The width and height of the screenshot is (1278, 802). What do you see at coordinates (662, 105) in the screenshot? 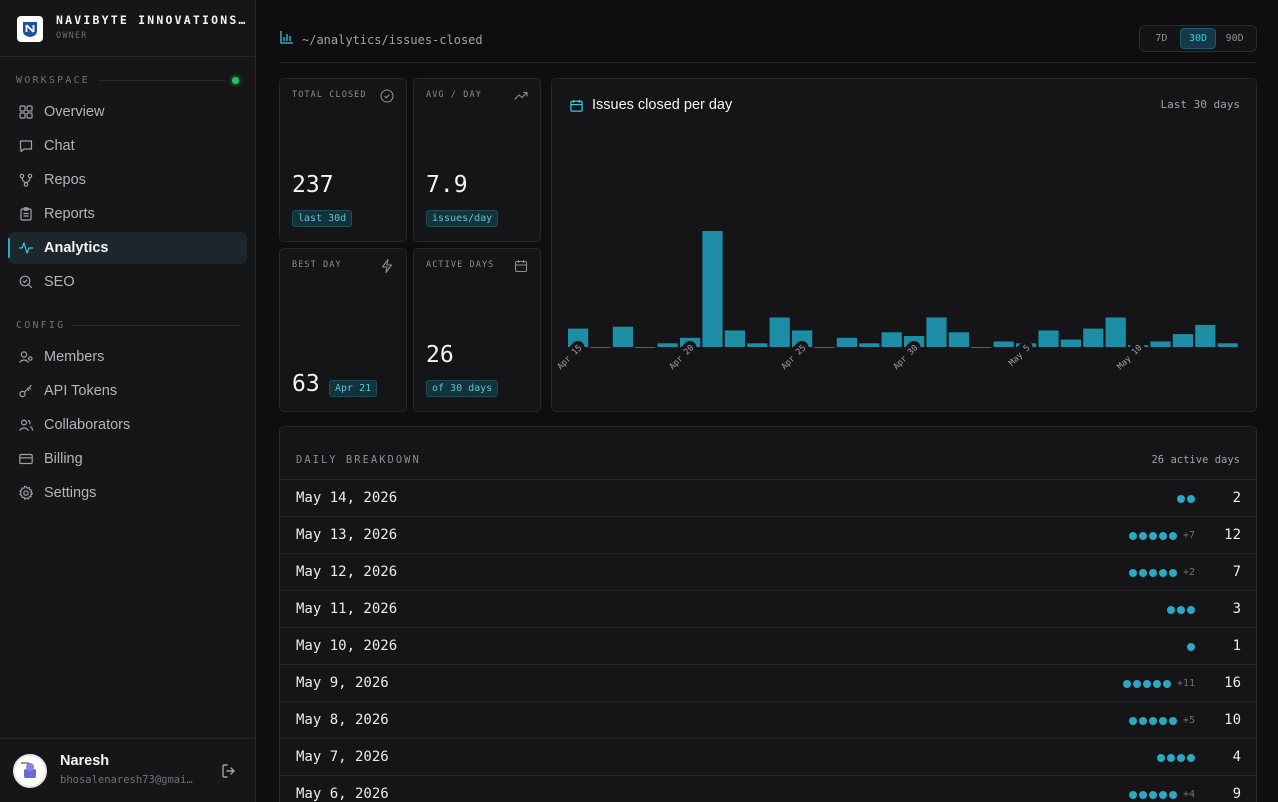
I see `chart-title: Issues closed per day` at bounding box center [662, 105].